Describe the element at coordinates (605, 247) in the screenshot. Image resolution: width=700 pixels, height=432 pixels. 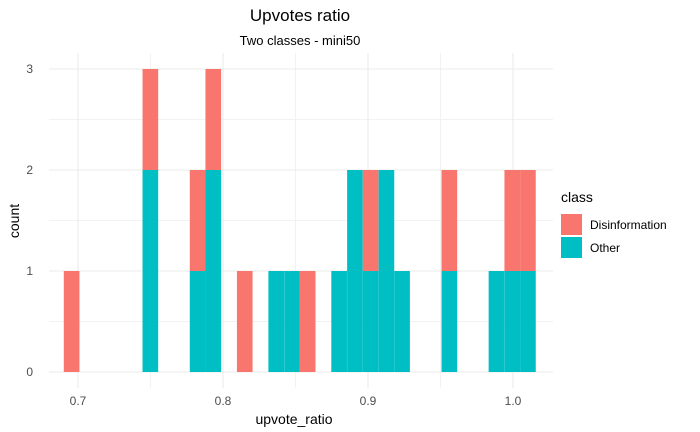
I see `legend-label-other: Other` at that location.